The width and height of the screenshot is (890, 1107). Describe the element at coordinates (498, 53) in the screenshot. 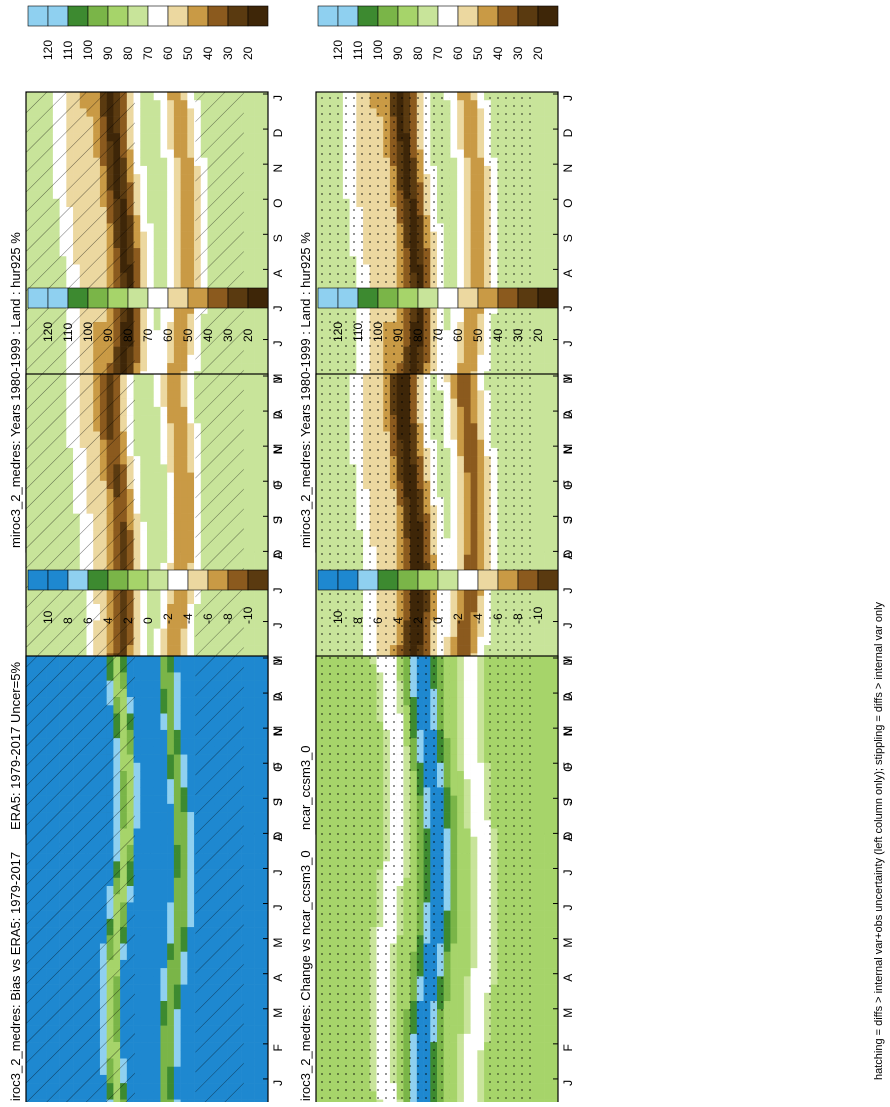

I see `colorbar-label: 40` at that location.